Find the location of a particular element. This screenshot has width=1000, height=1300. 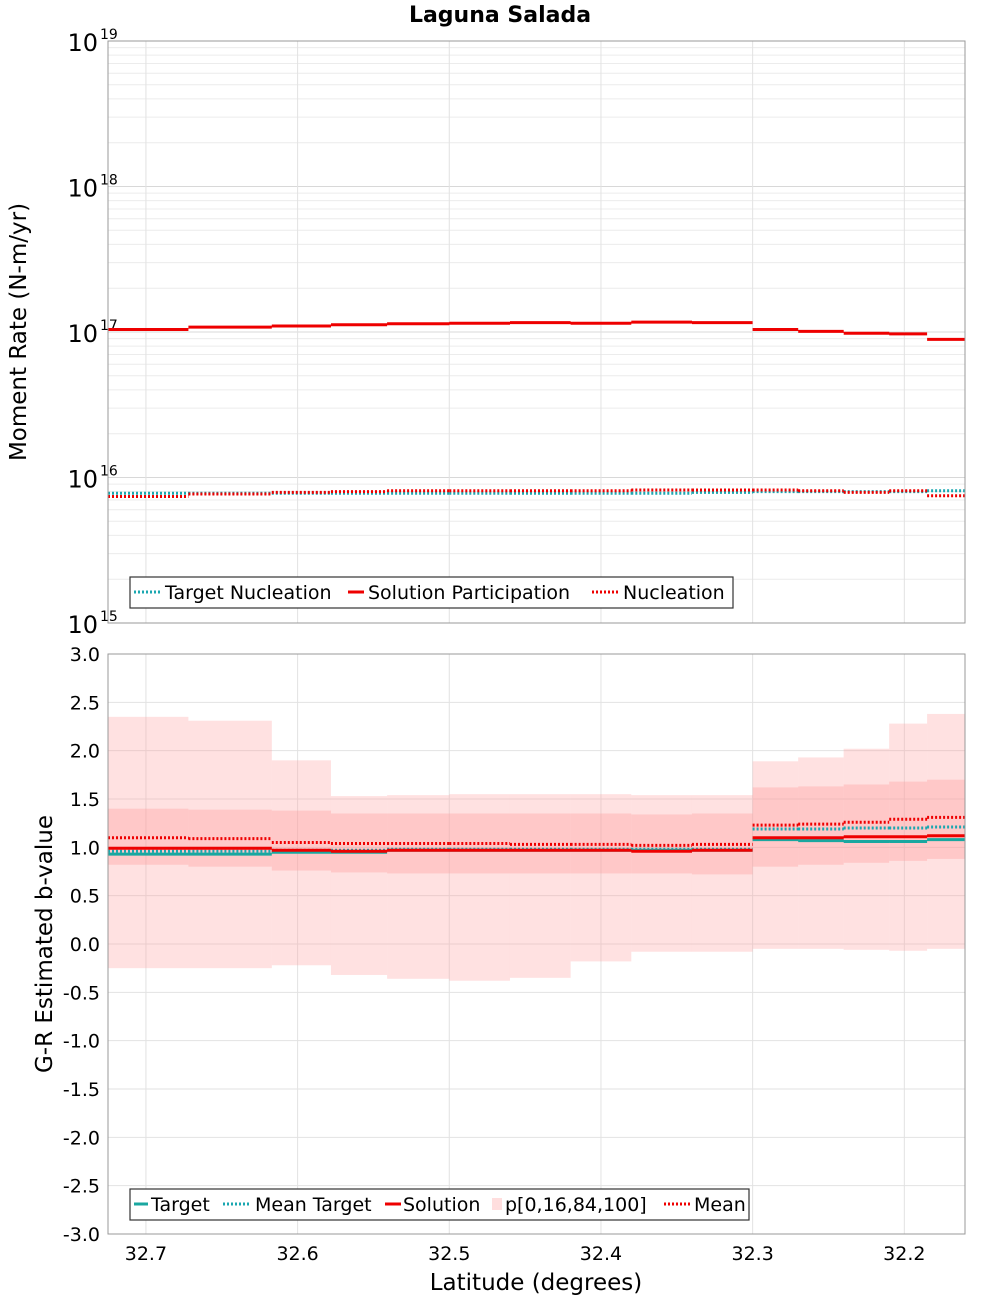

legend-label-target-nucleation: Target Nucleation is located at coordinates (248, 593).